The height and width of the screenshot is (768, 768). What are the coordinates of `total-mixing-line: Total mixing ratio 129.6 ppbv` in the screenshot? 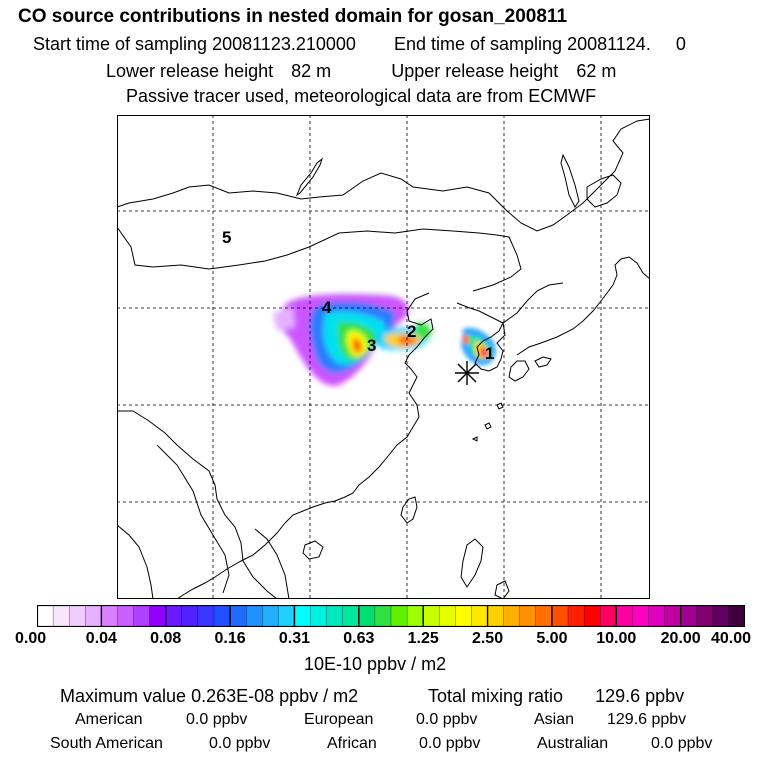 It's located at (556, 696).